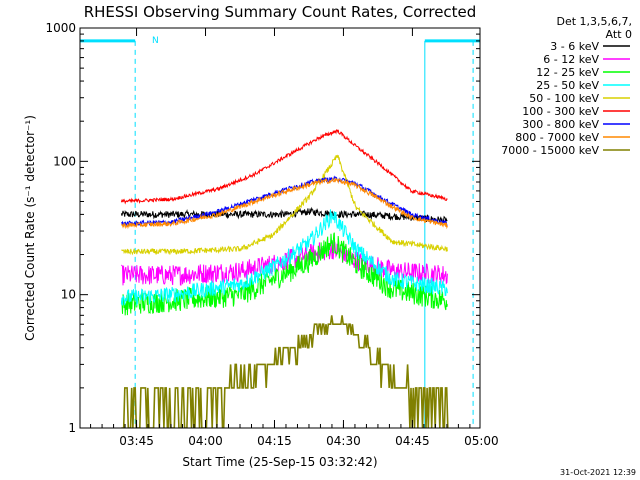  Describe the element at coordinates (64, 161) in the screenshot. I see `y-tick-label: 100` at that location.